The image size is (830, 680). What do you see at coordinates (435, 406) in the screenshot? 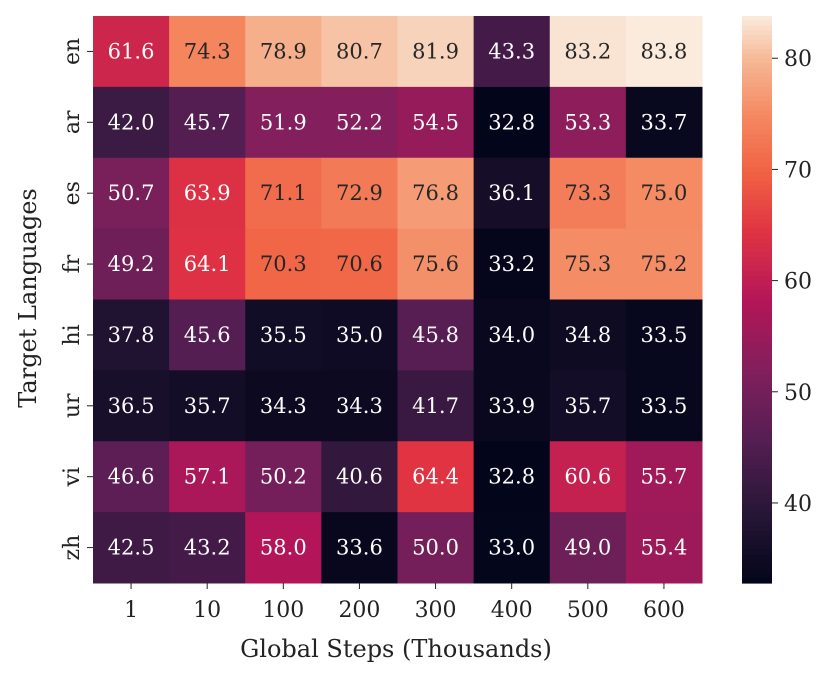
I see `cell-value-label: 41.7` at bounding box center [435, 406].